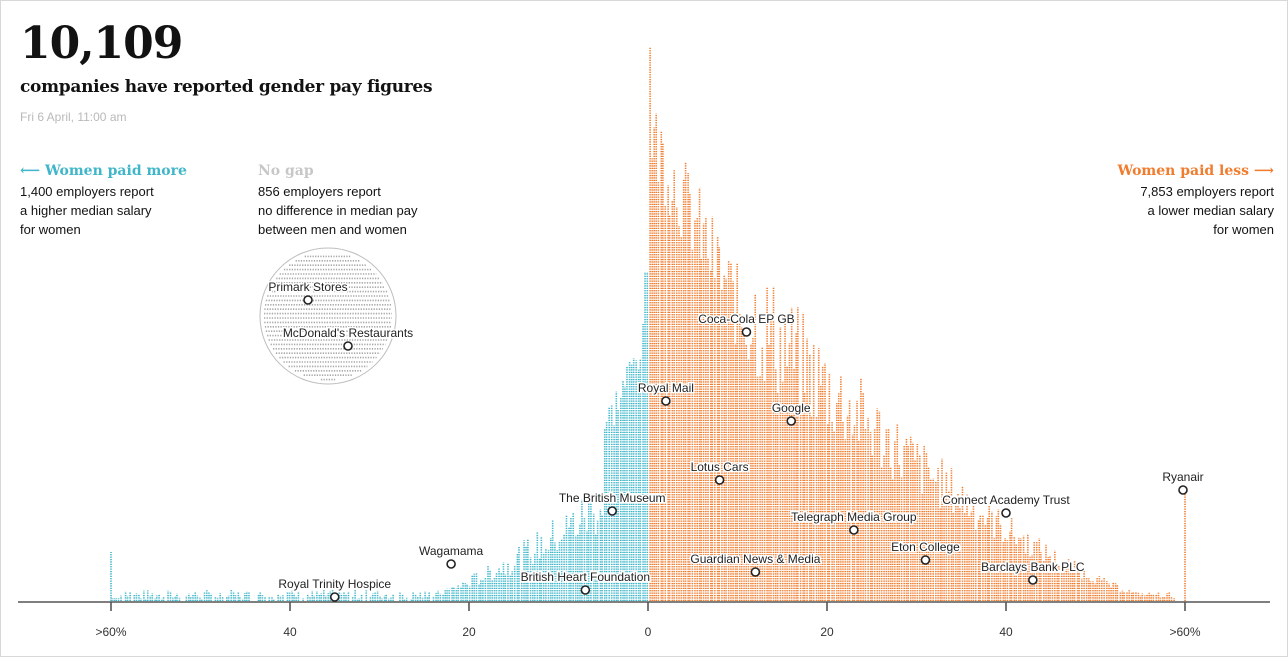  Describe the element at coordinates (101, 44) in the screenshot. I see `report-count: 10,109` at that location.